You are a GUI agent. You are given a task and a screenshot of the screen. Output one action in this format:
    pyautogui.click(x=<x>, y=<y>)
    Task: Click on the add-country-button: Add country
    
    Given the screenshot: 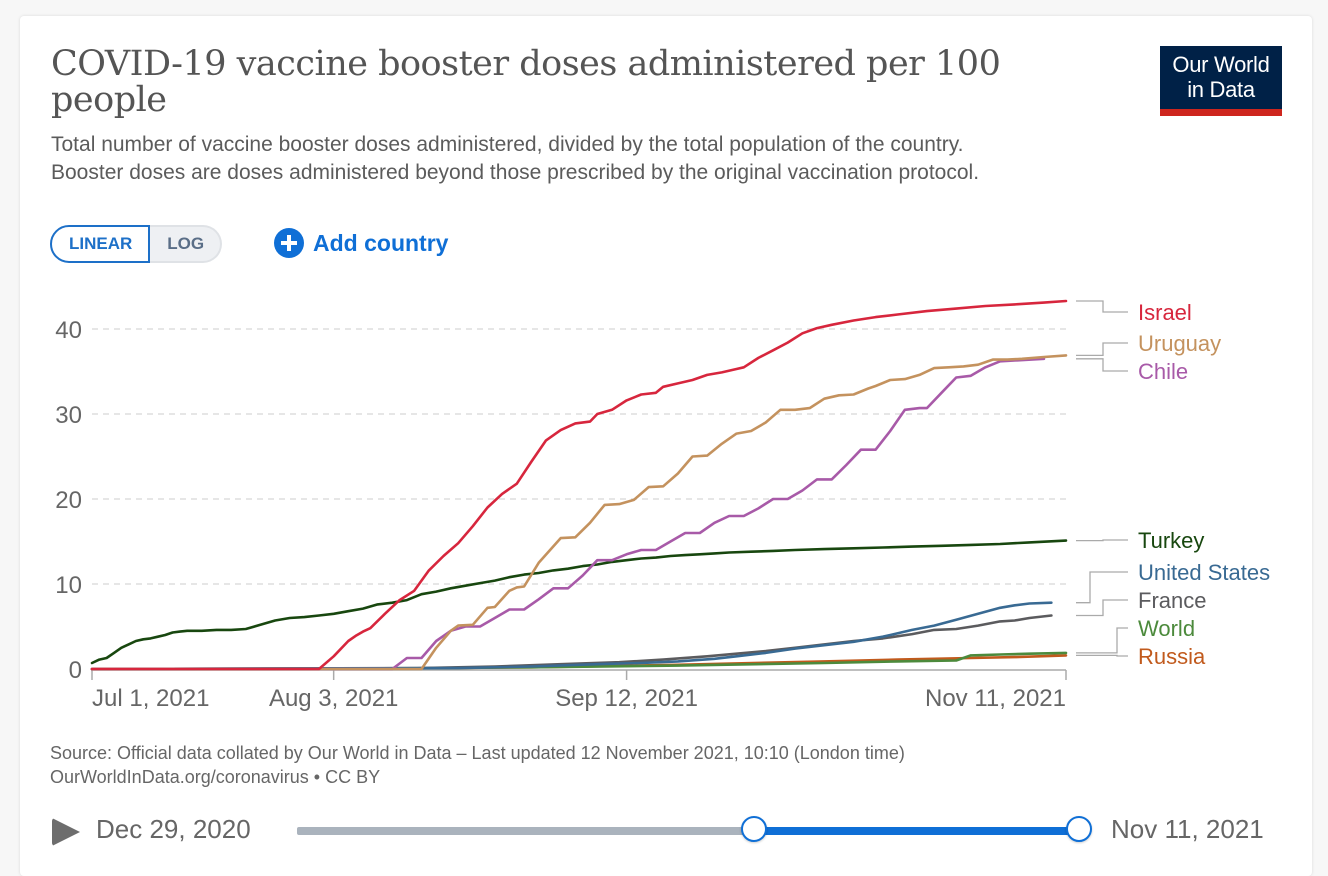 What is the action you would take?
    pyautogui.click(x=361, y=243)
    